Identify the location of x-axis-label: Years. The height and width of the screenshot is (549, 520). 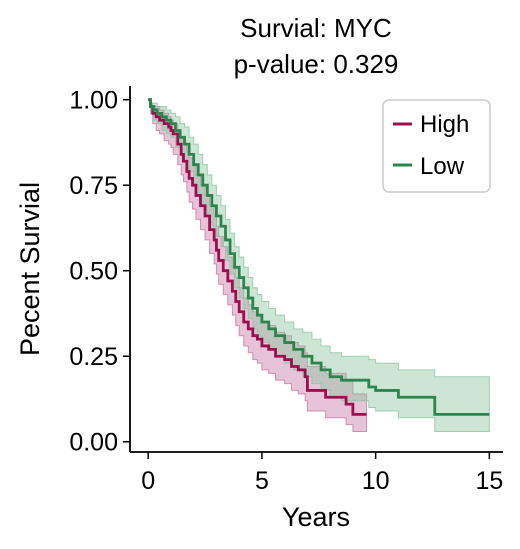
(316, 517).